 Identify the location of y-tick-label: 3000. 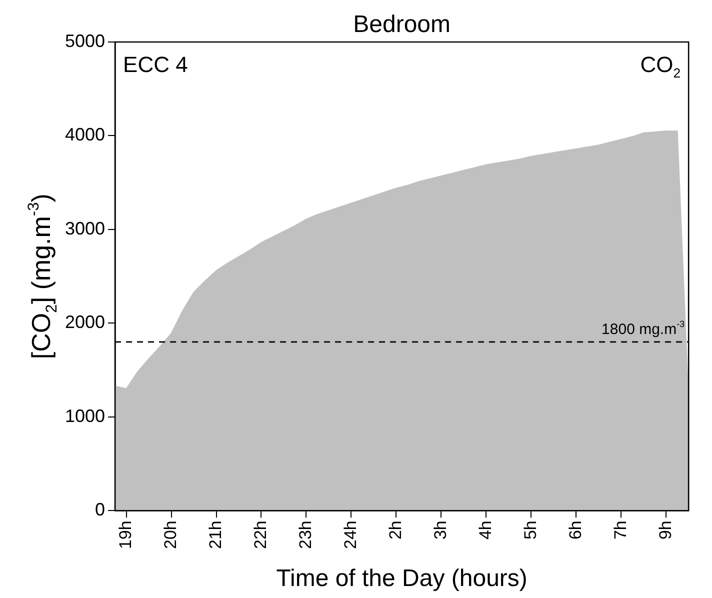
(85, 228).